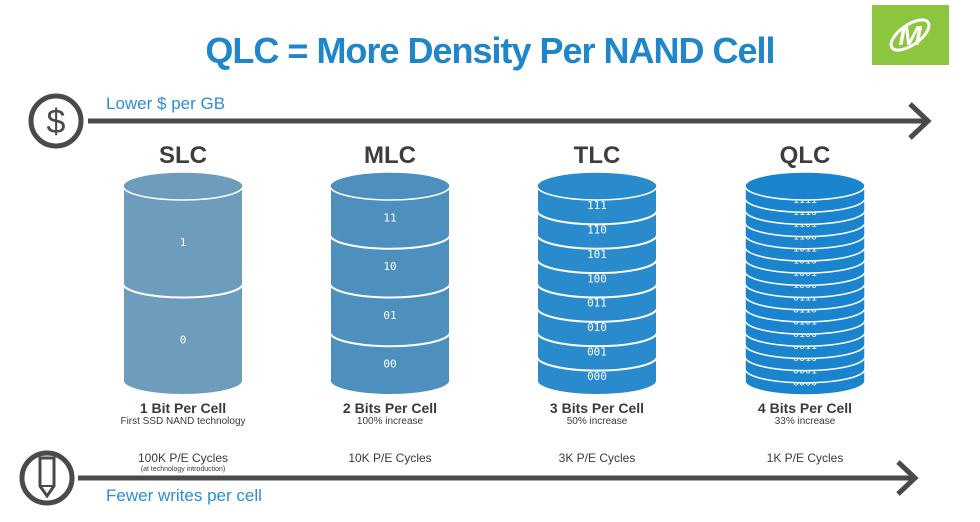  Describe the element at coordinates (390, 408) in the screenshot. I see `bits-per-cell: 2 Bits Per Cell` at that location.